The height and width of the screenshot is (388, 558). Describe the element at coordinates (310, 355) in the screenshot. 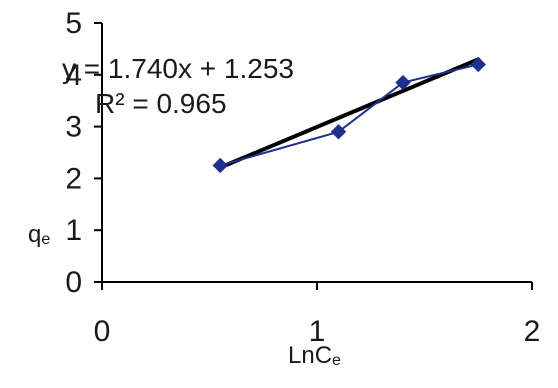

I see `x-axis-title-main: LnC` at that location.